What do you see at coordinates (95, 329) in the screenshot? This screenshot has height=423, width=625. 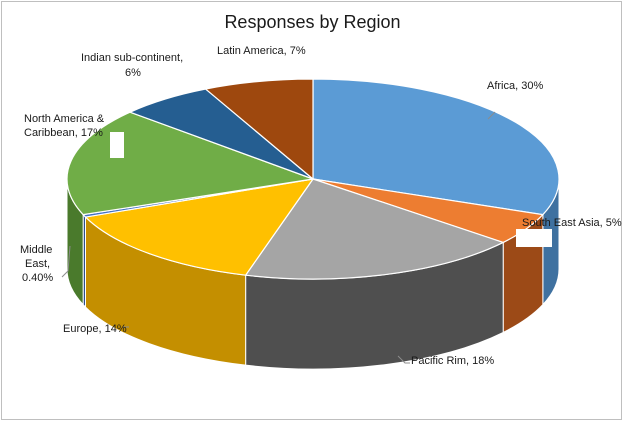 I see `data-label-europe: Europe, 14%` at bounding box center [95, 329].